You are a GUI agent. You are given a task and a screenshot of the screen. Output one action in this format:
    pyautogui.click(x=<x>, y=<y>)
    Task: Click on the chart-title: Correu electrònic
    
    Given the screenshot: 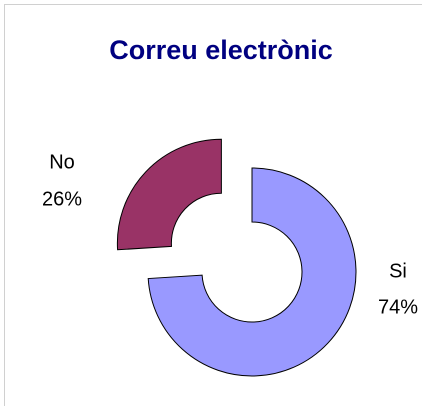 What is the action you would take?
    pyautogui.click(x=221, y=50)
    